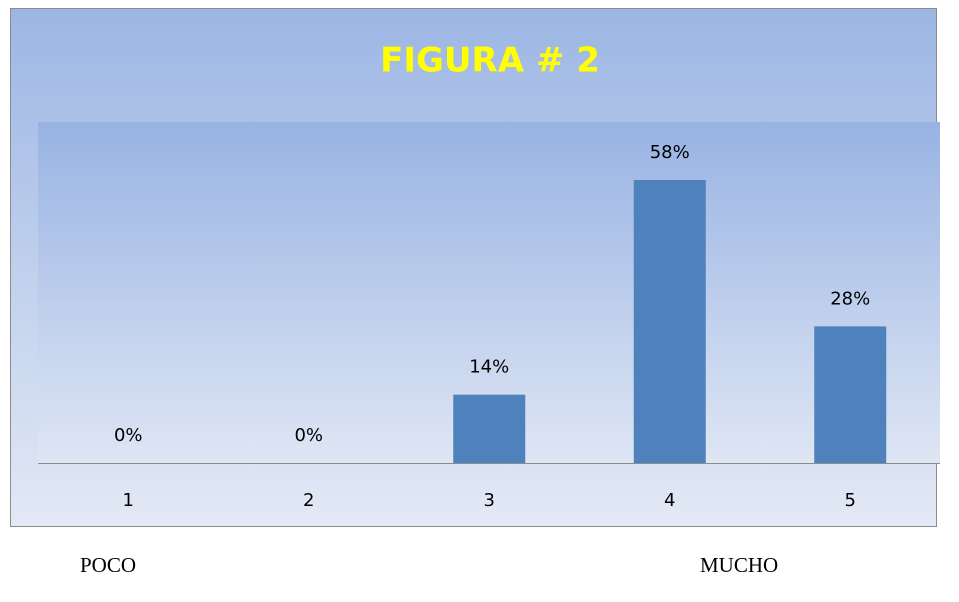 This screenshot has width=959, height=602. What do you see at coordinates (489, 500) in the screenshot?
I see `x-tick-label: 3` at bounding box center [489, 500].